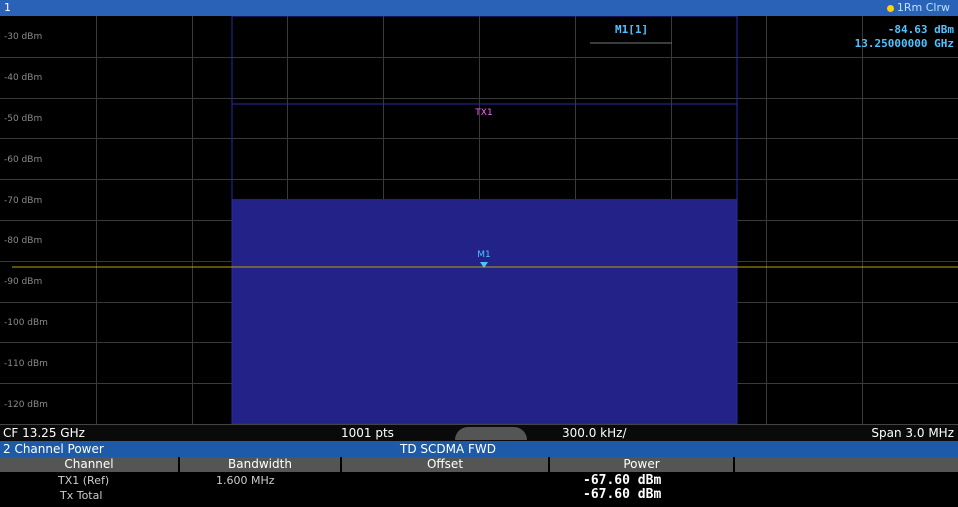  What do you see at coordinates (23, 78) in the screenshot?
I see `y-tick-label: -40 dBm` at bounding box center [23, 78].